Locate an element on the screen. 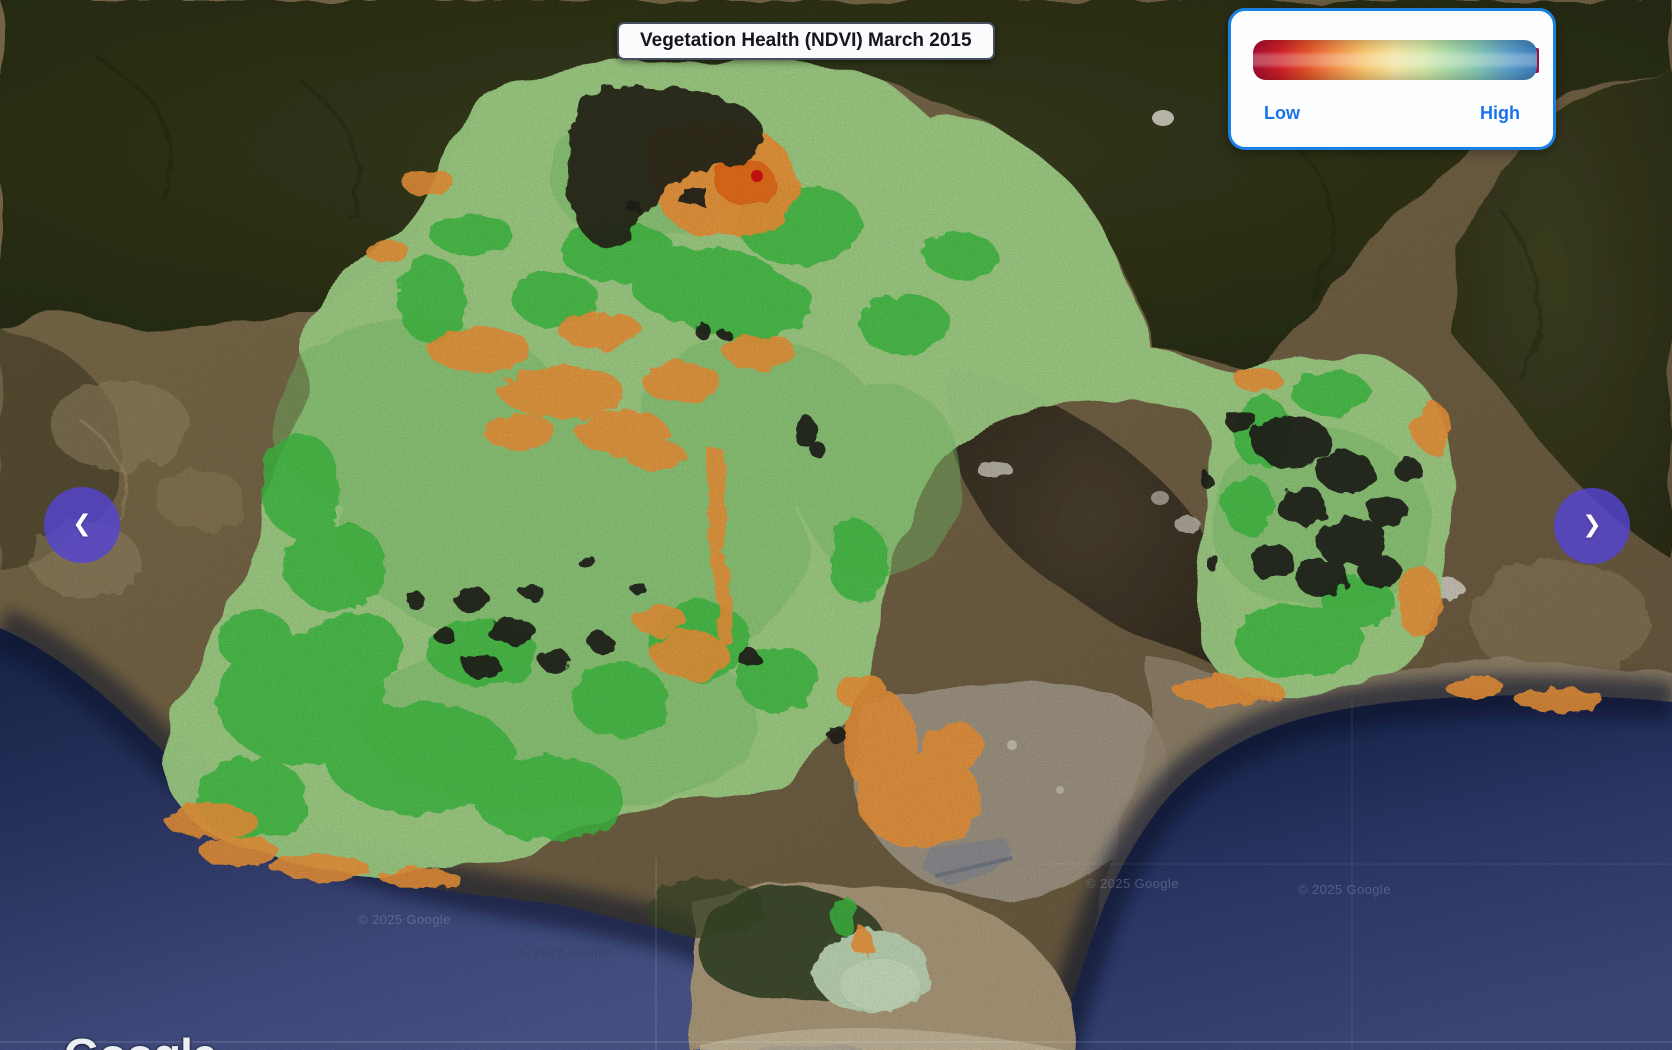 This screenshot has height=1050, width=1672. next-month-button: ❯ is located at coordinates (1592, 526).